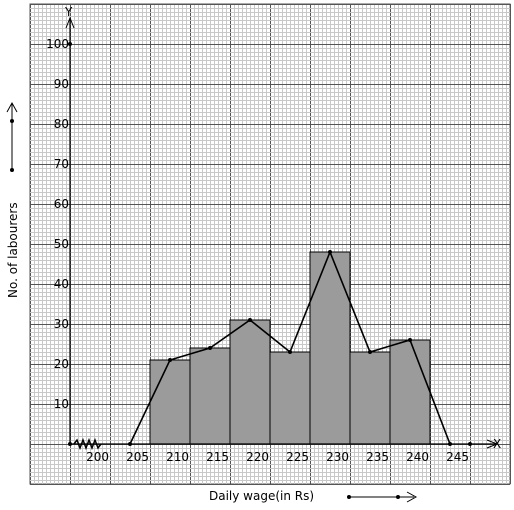 The height and width of the screenshot is (510, 514). What do you see at coordinates (12, 136) in the screenshot?
I see `y-axis-arrow-icon` at bounding box center [12, 136].